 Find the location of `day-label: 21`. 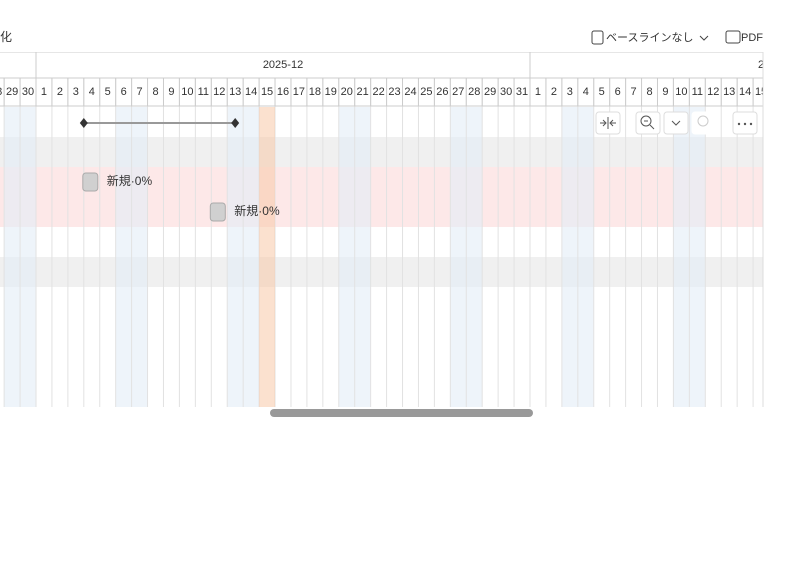

day-label: 21 is located at coordinates (363, 92).